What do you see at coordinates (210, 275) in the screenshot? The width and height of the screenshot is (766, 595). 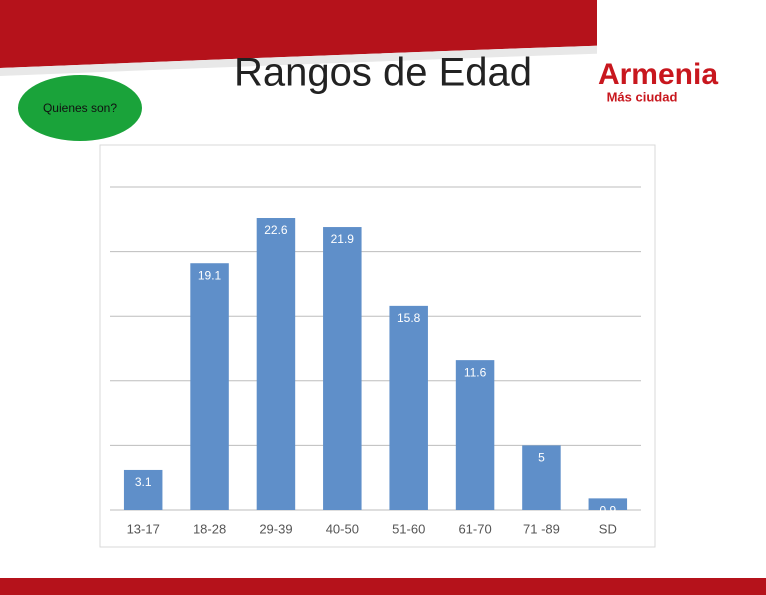 I see `data-label: 19.1` at bounding box center [210, 275].